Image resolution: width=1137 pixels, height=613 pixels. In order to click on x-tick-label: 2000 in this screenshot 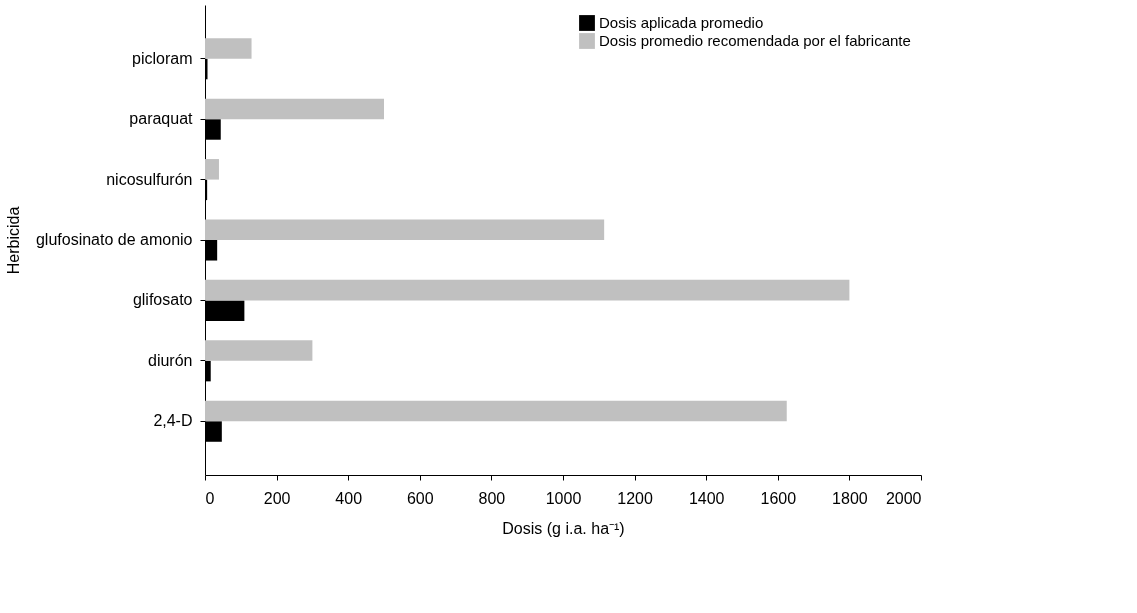, I will do `click(903, 498)`.